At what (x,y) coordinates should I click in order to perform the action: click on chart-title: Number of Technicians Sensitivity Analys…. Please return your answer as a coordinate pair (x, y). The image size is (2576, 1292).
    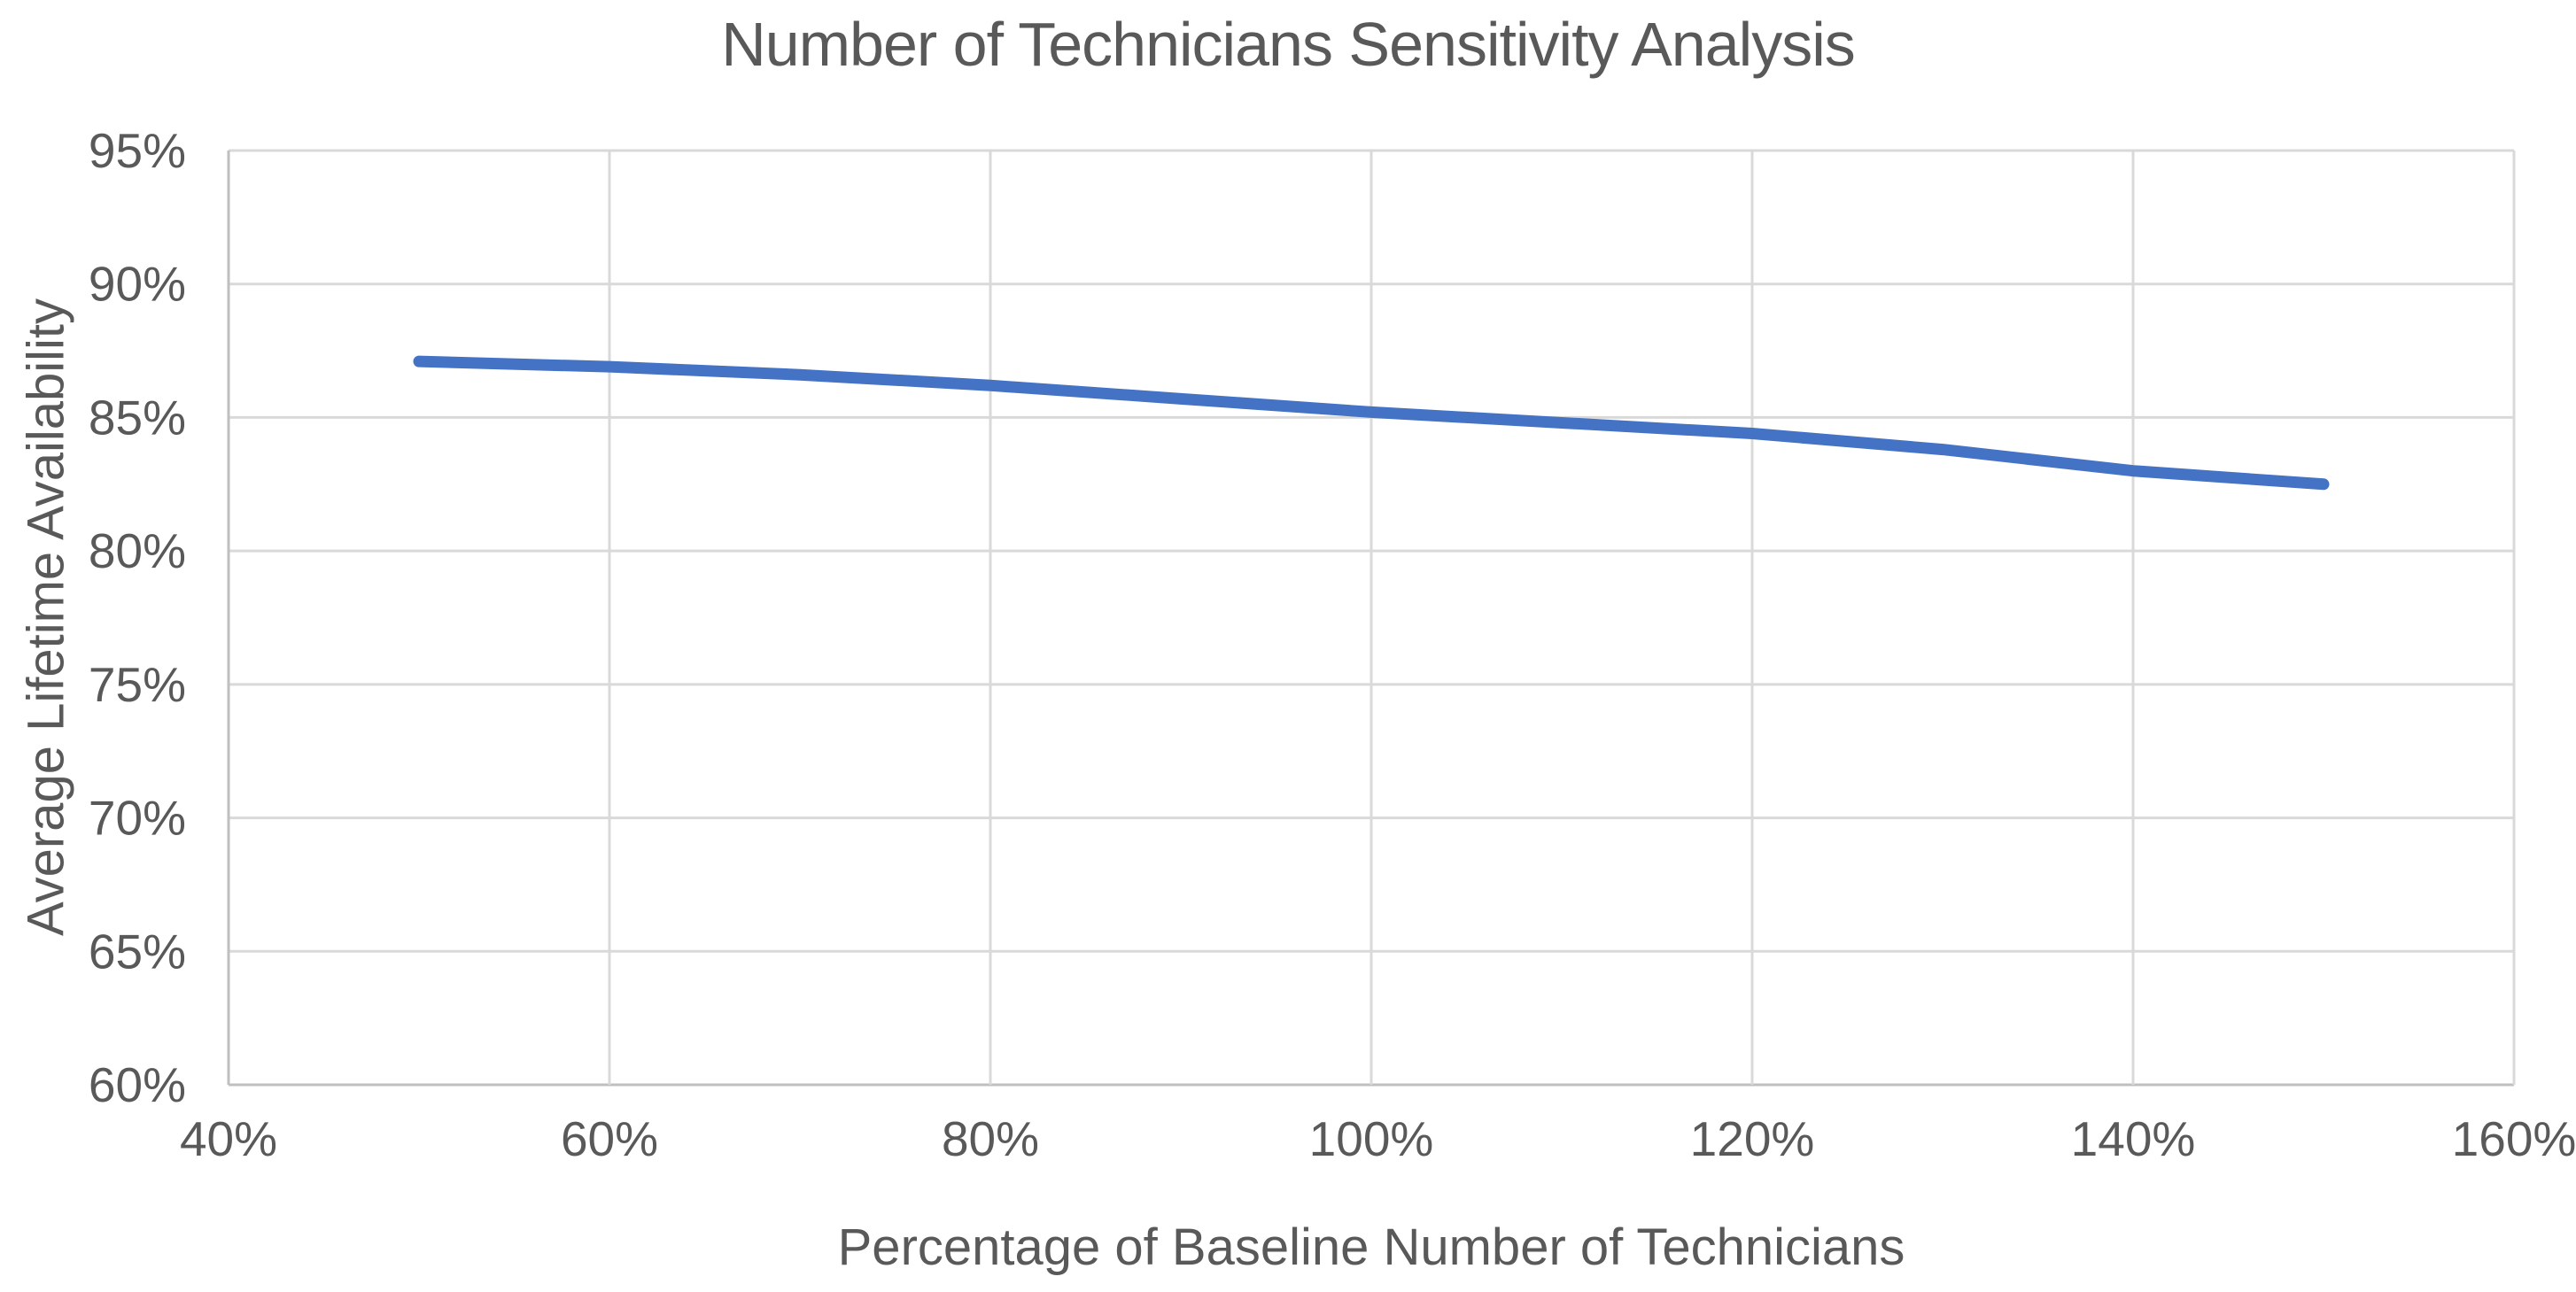
    Looking at the image, I should click on (1288, 44).